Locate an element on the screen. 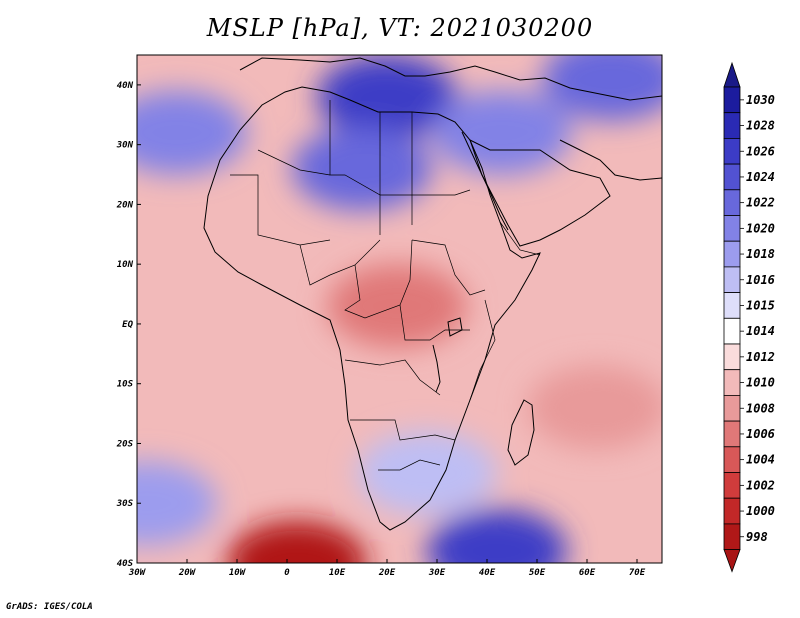 Image resolution: width=800 pixels, height=618 pixels. pressure-arabia-high is located at coordinates (502, 132).